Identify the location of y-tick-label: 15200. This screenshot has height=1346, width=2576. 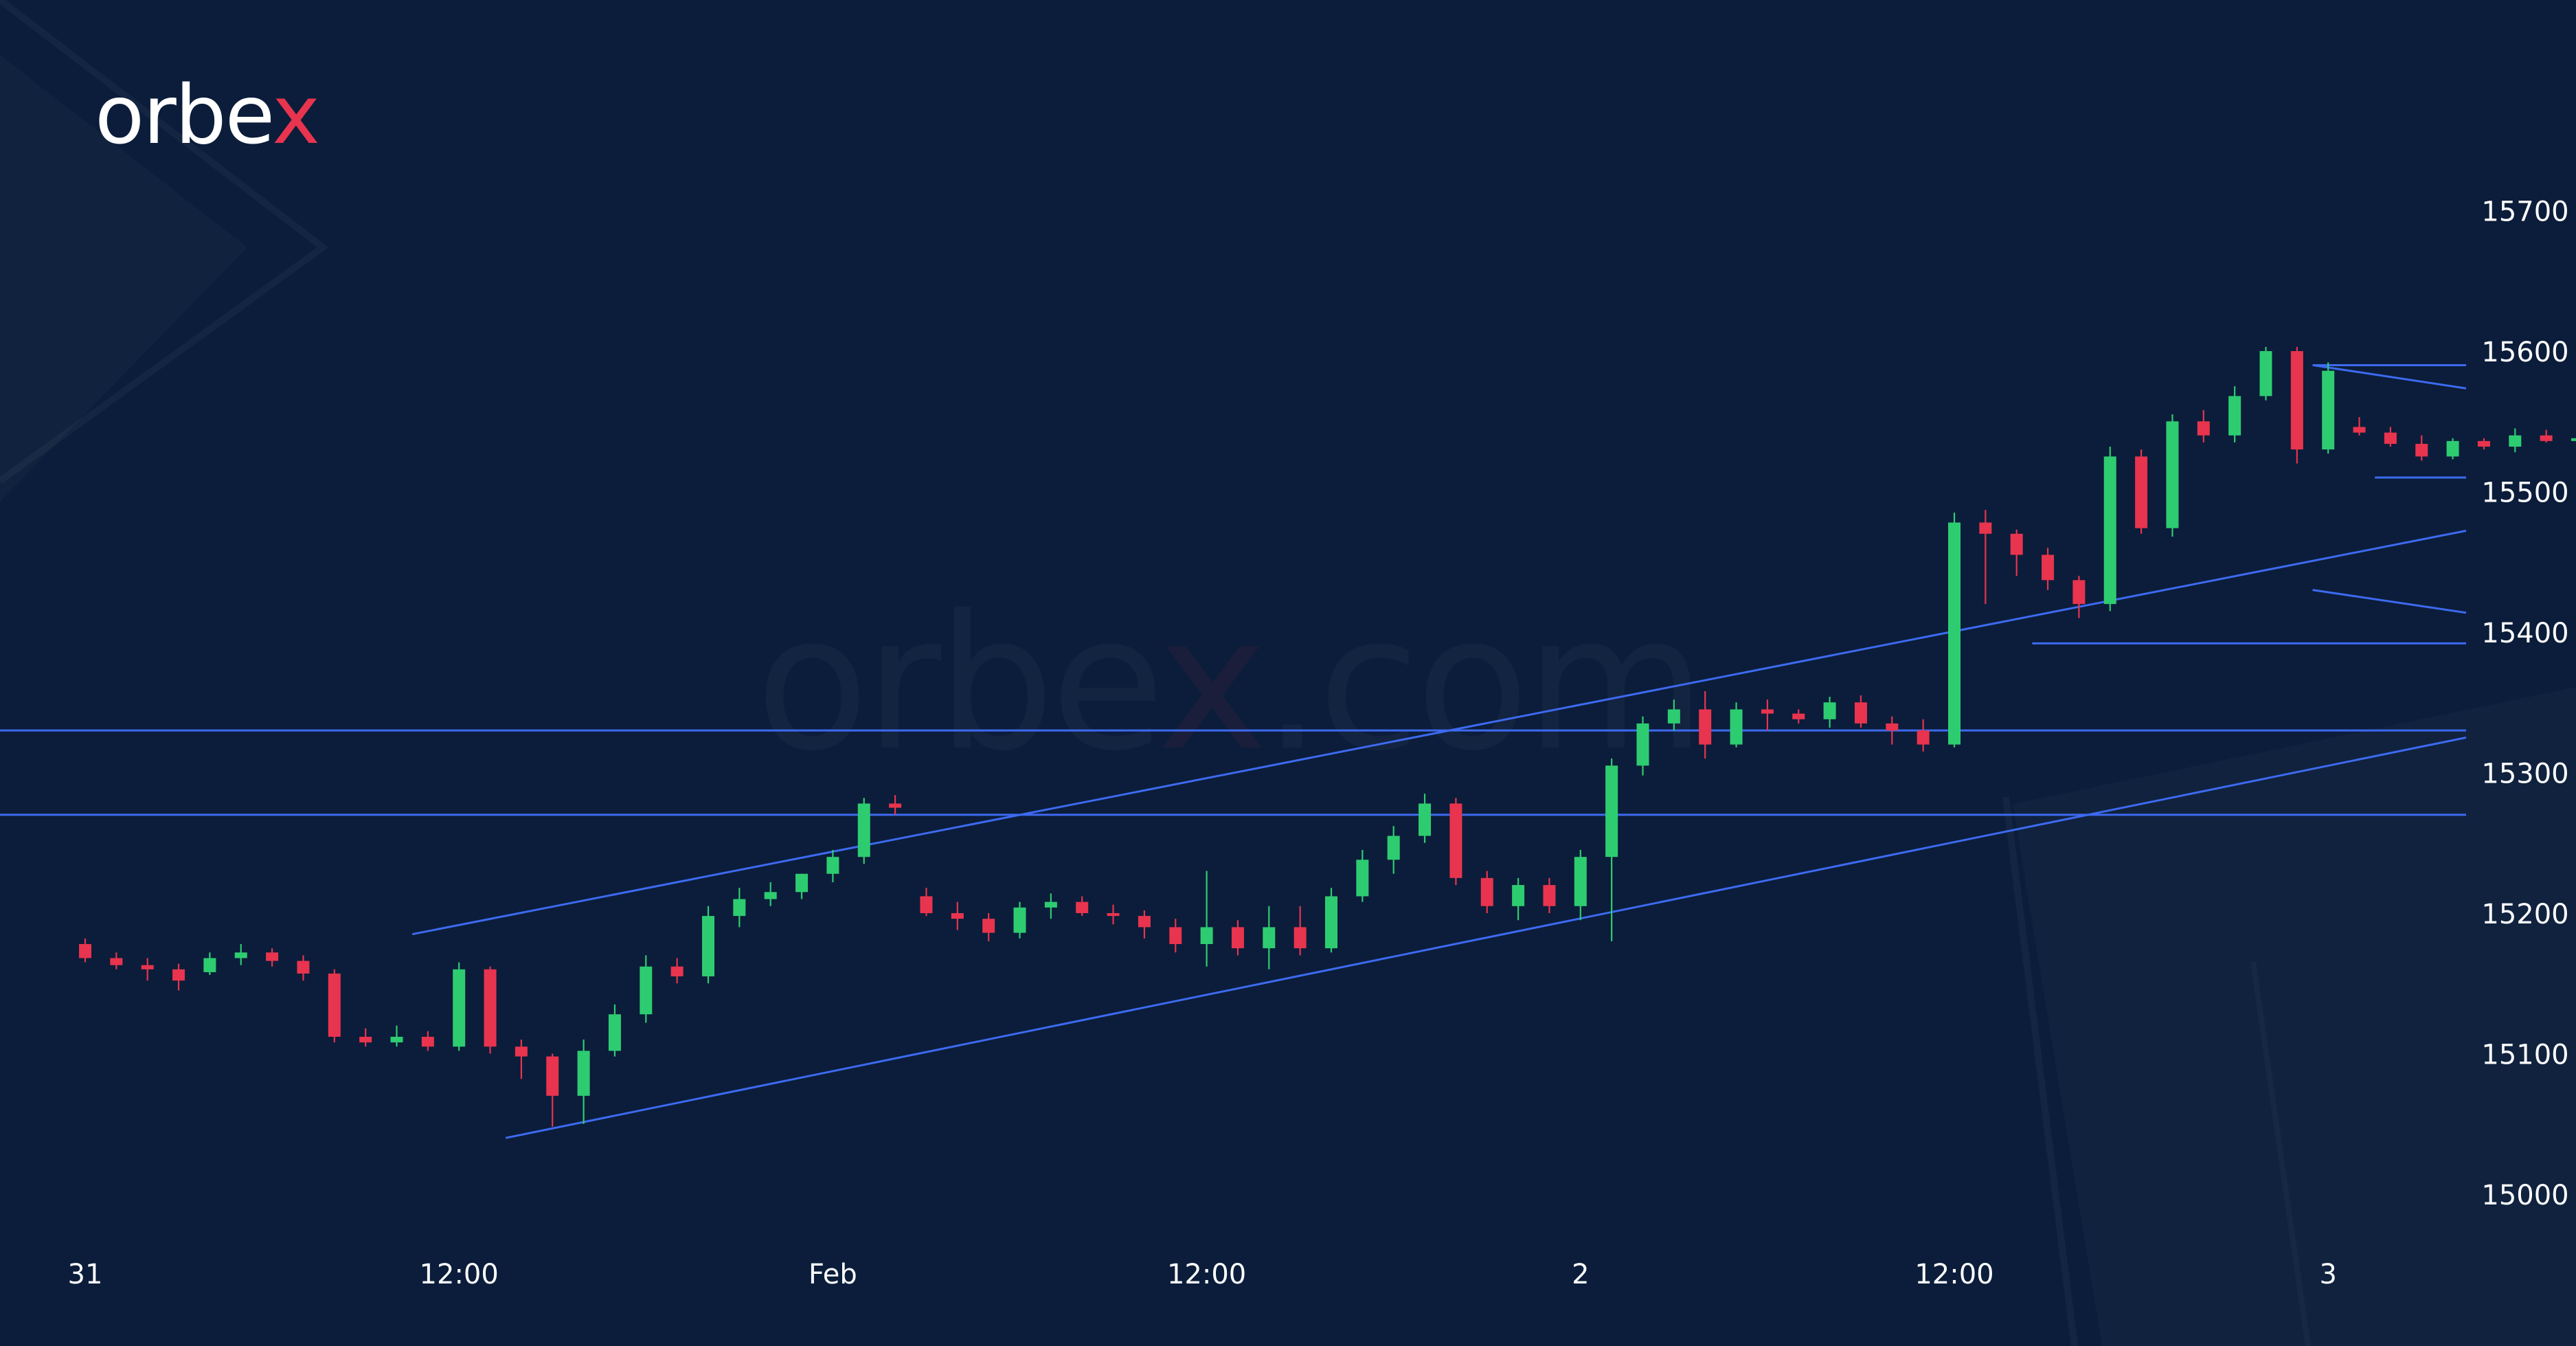
(2524, 914).